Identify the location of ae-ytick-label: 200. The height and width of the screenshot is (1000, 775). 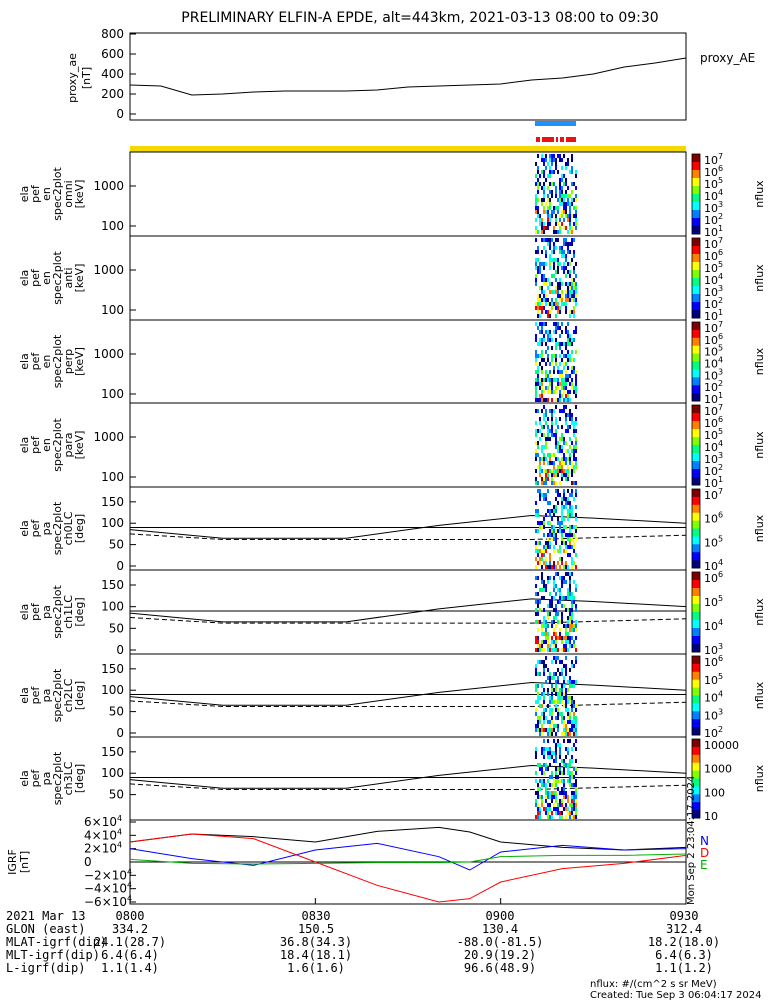
(112, 94).